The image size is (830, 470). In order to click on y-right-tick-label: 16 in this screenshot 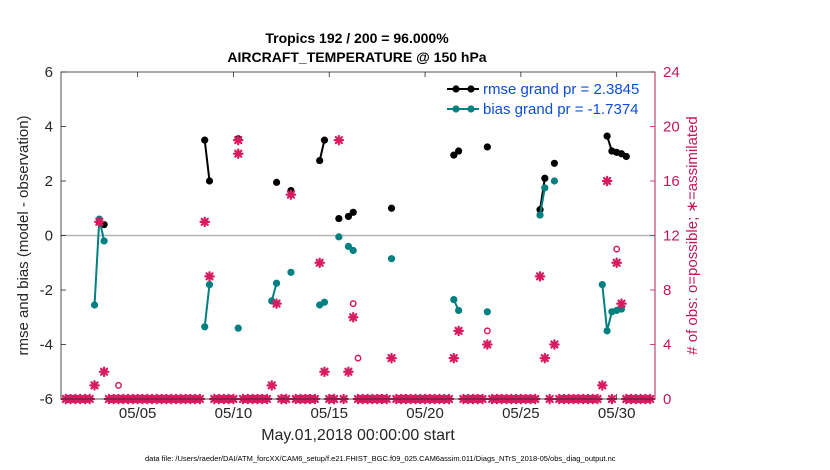, I will do `click(671, 181)`.